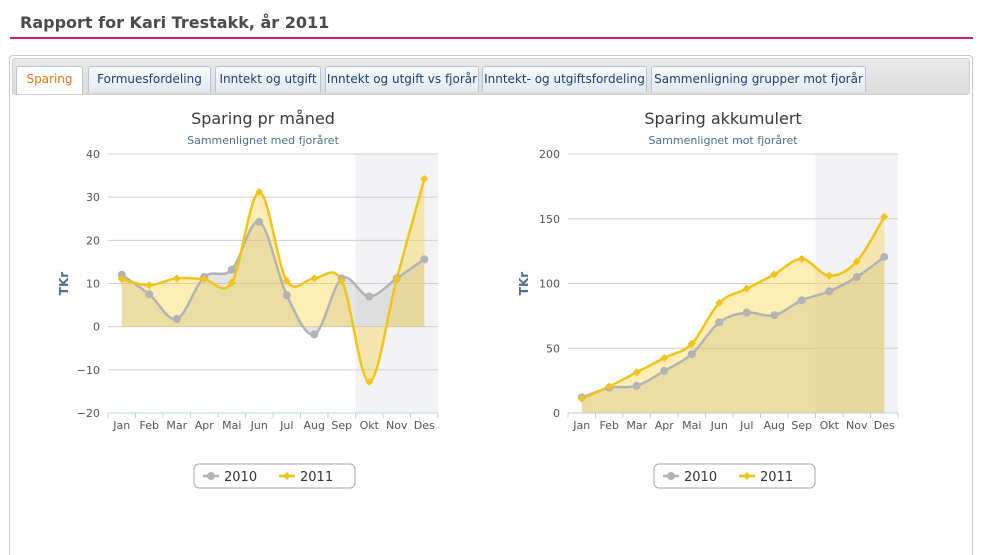 This screenshot has height=555, width=984. I want to click on report-title: Rapport for Kari Trestakk, år 2011, so click(175, 22).